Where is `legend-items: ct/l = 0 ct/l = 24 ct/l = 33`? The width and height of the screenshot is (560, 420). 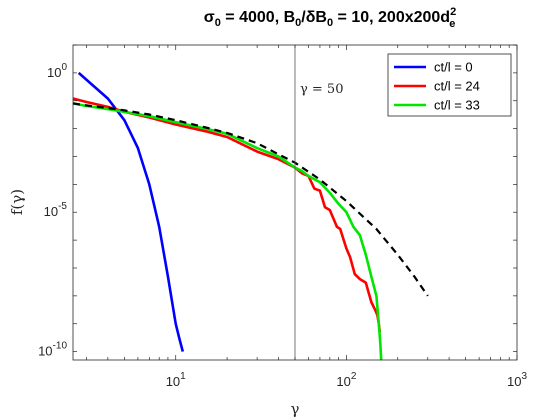
legend-items: ct/l = 0 ct/l = 24 ct/l = 33 is located at coordinates (437, 86).